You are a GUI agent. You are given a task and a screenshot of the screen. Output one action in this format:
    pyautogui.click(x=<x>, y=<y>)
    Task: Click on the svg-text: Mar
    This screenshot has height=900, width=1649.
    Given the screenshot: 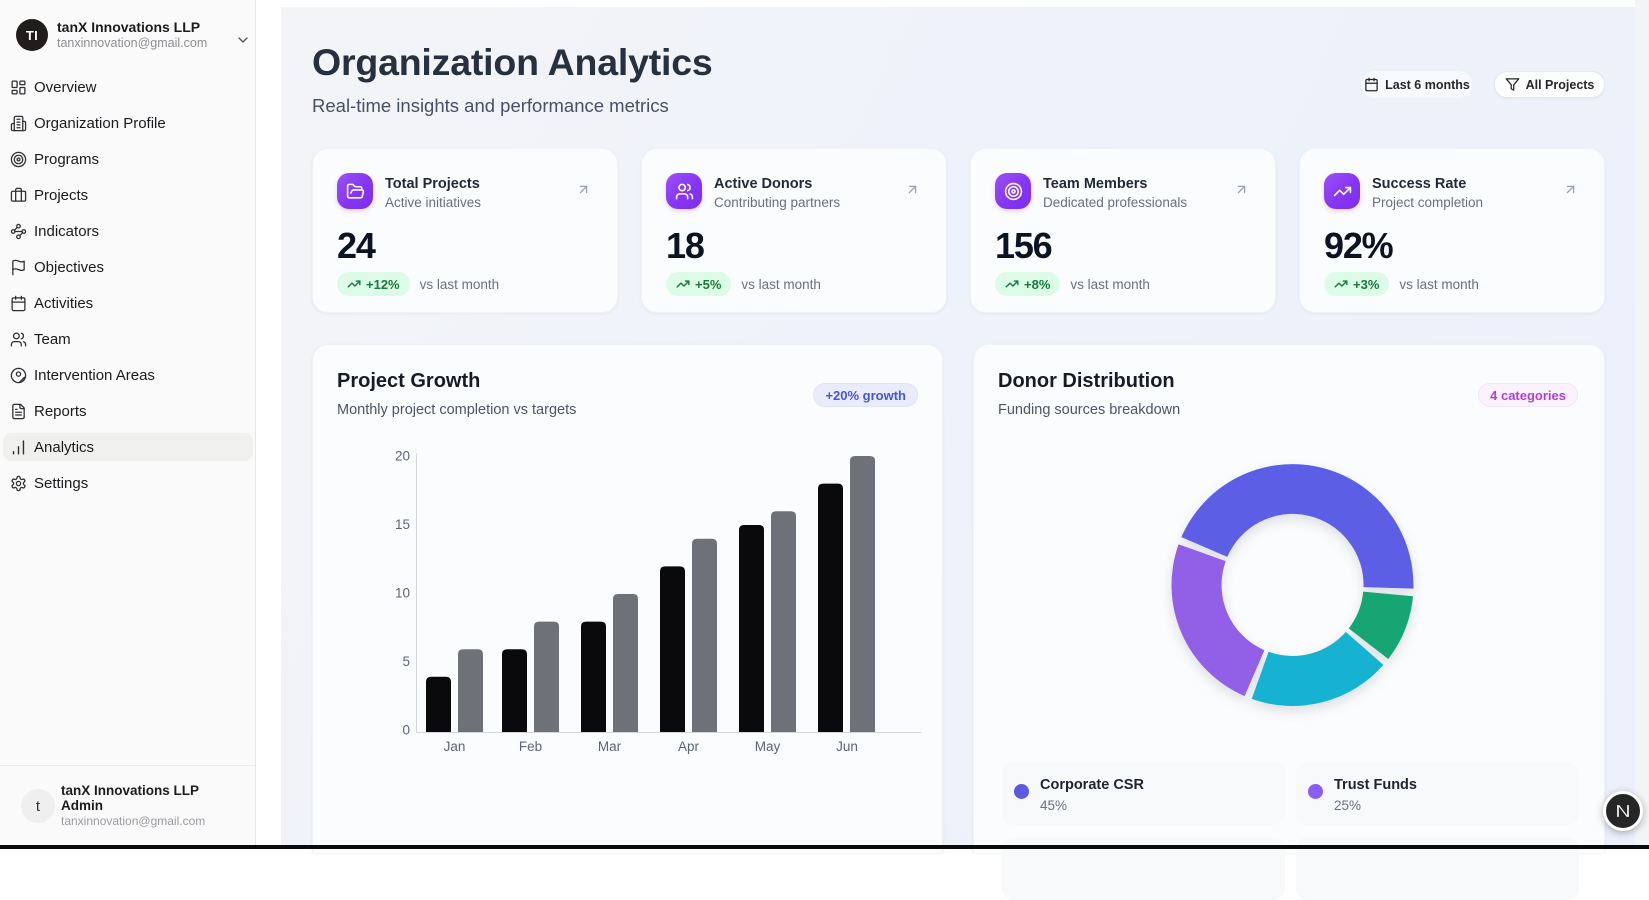 What is the action you would take?
    pyautogui.click(x=610, y=746)
    